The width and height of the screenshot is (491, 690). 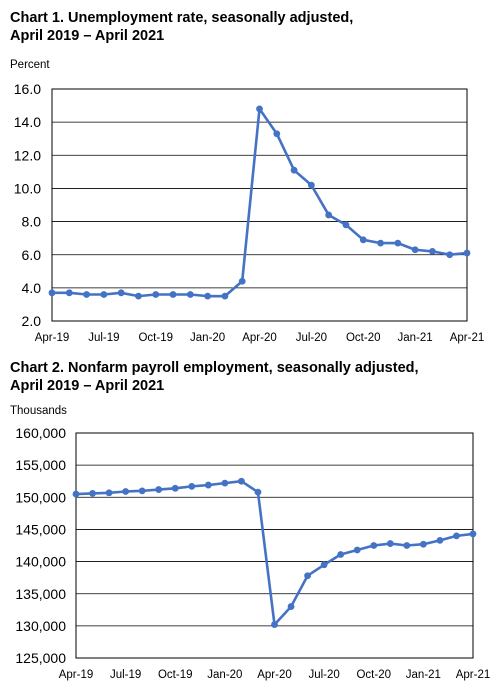 What do you see at coordinates (224, 675) in the screenshot?
I see `chart2-xtick-label: Jan-20` at bounding box center [224, 675].